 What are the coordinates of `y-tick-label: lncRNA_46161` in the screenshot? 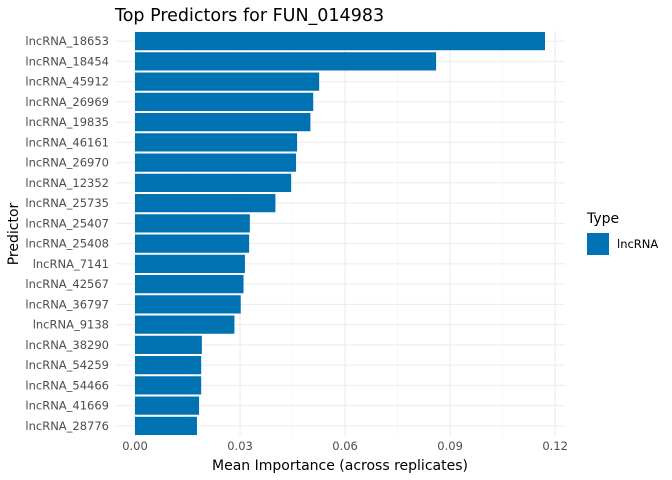 It's located at (67, 142).